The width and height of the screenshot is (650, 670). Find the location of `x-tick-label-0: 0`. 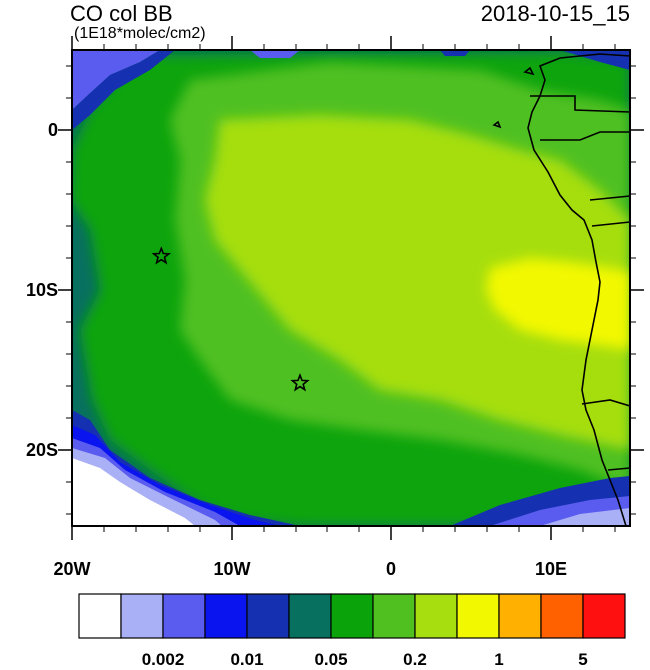

x-tick-label-0: 0 is located at coordinates (391, 569).